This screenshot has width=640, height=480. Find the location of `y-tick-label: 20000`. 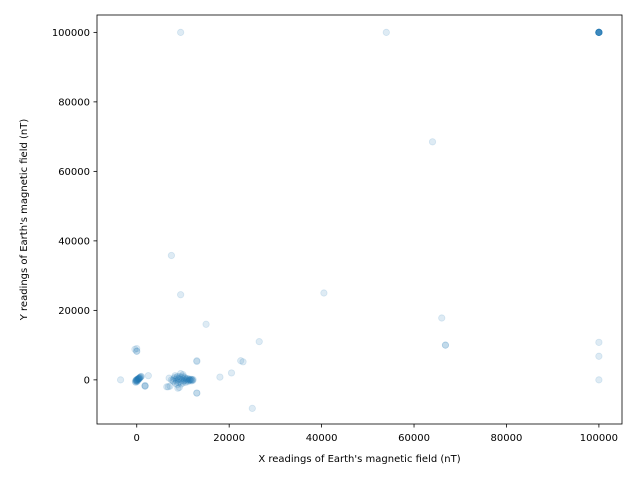

y-tick-label: 20000 is located at coordinates (74, 311).